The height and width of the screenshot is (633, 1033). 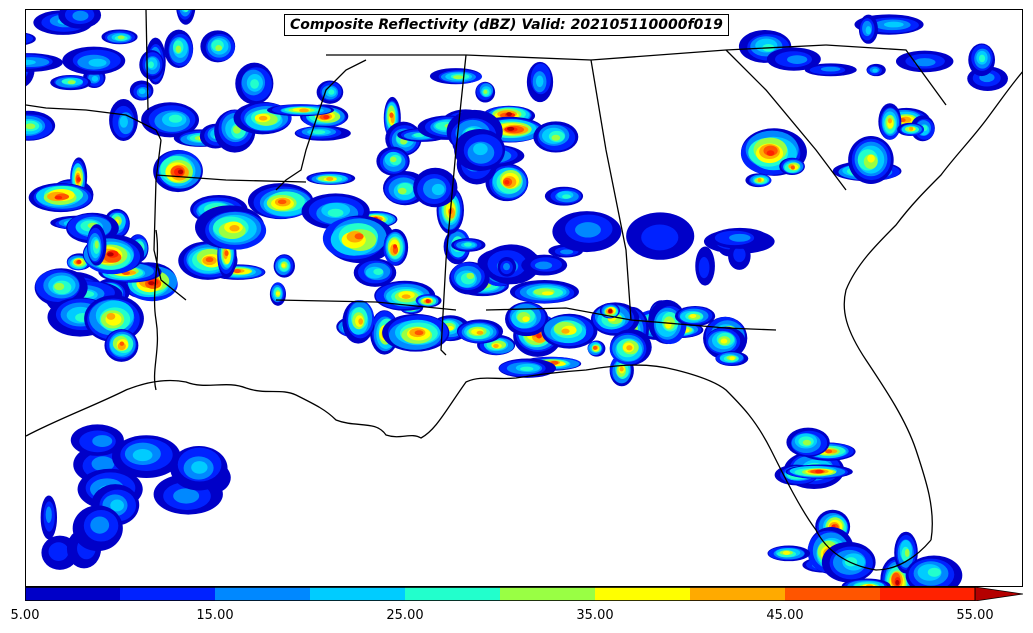 What do you see at coordinates (231, 178) in the screenshot?
I see `border-ar-ok` at bounding box center [231, 178].